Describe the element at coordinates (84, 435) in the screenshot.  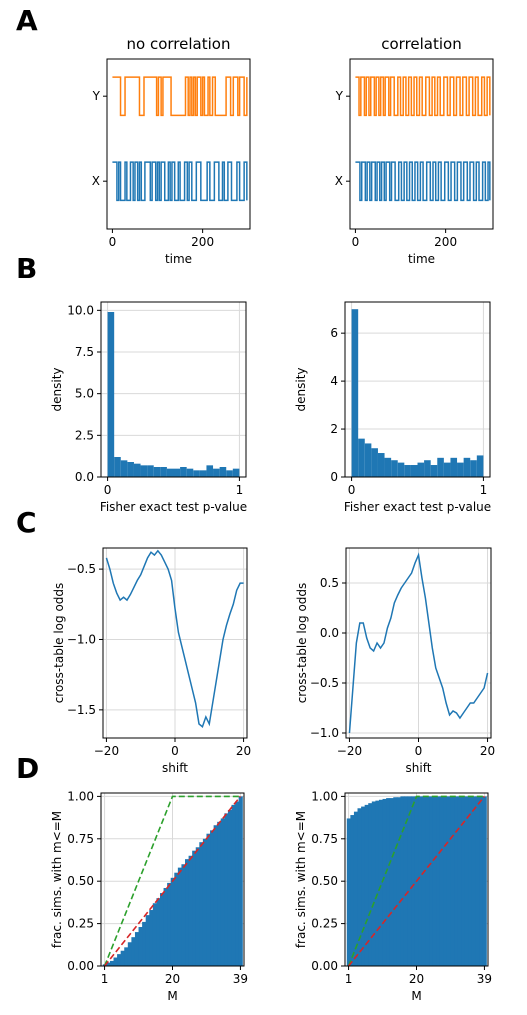
I see `y-tick-label: 2.5` at that location.